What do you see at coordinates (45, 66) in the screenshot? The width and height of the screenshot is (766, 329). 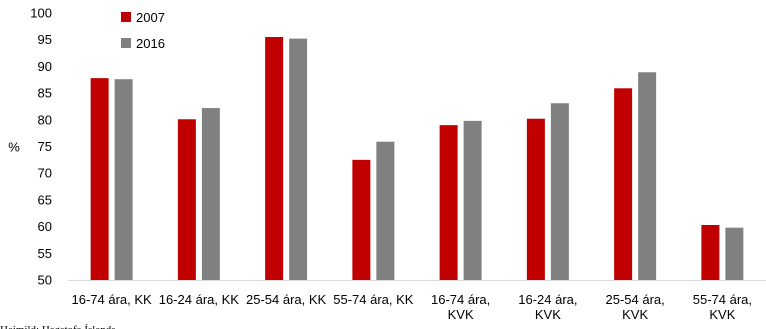 I see `y-tick-label: 90` at bounding box center [45, 66].